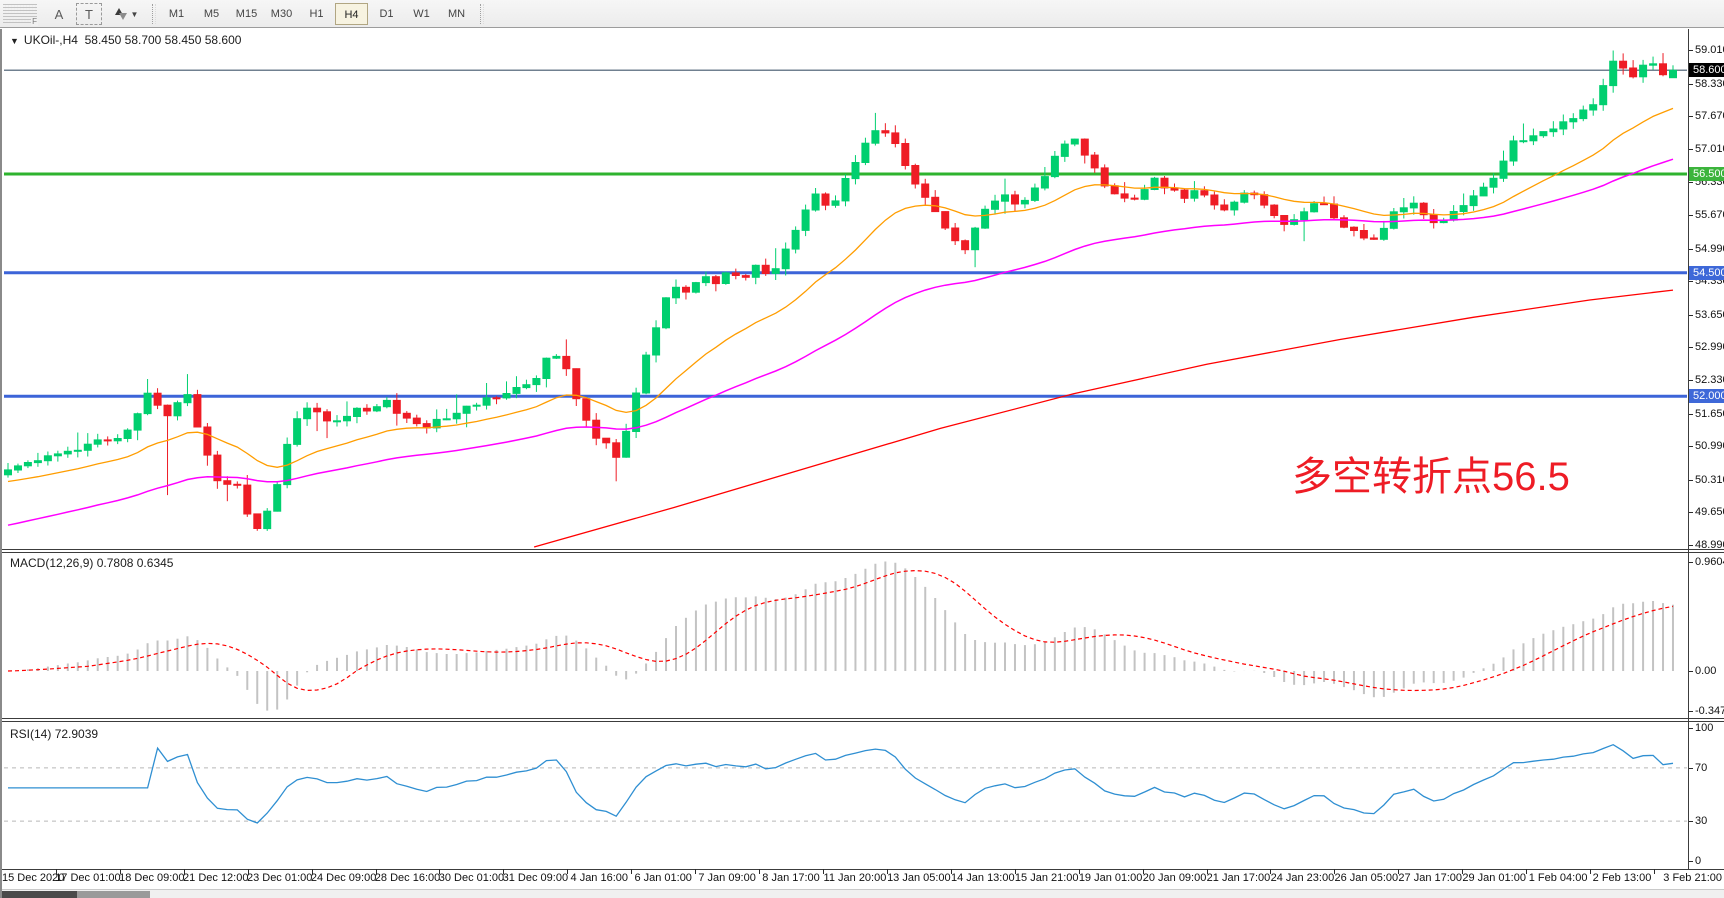 The height and width of the screenshot is (898, 1724). What do you see at coordinates (59, 14) in the screenshot?
I see `text-label-button: A` at bounding box center [59, 14].